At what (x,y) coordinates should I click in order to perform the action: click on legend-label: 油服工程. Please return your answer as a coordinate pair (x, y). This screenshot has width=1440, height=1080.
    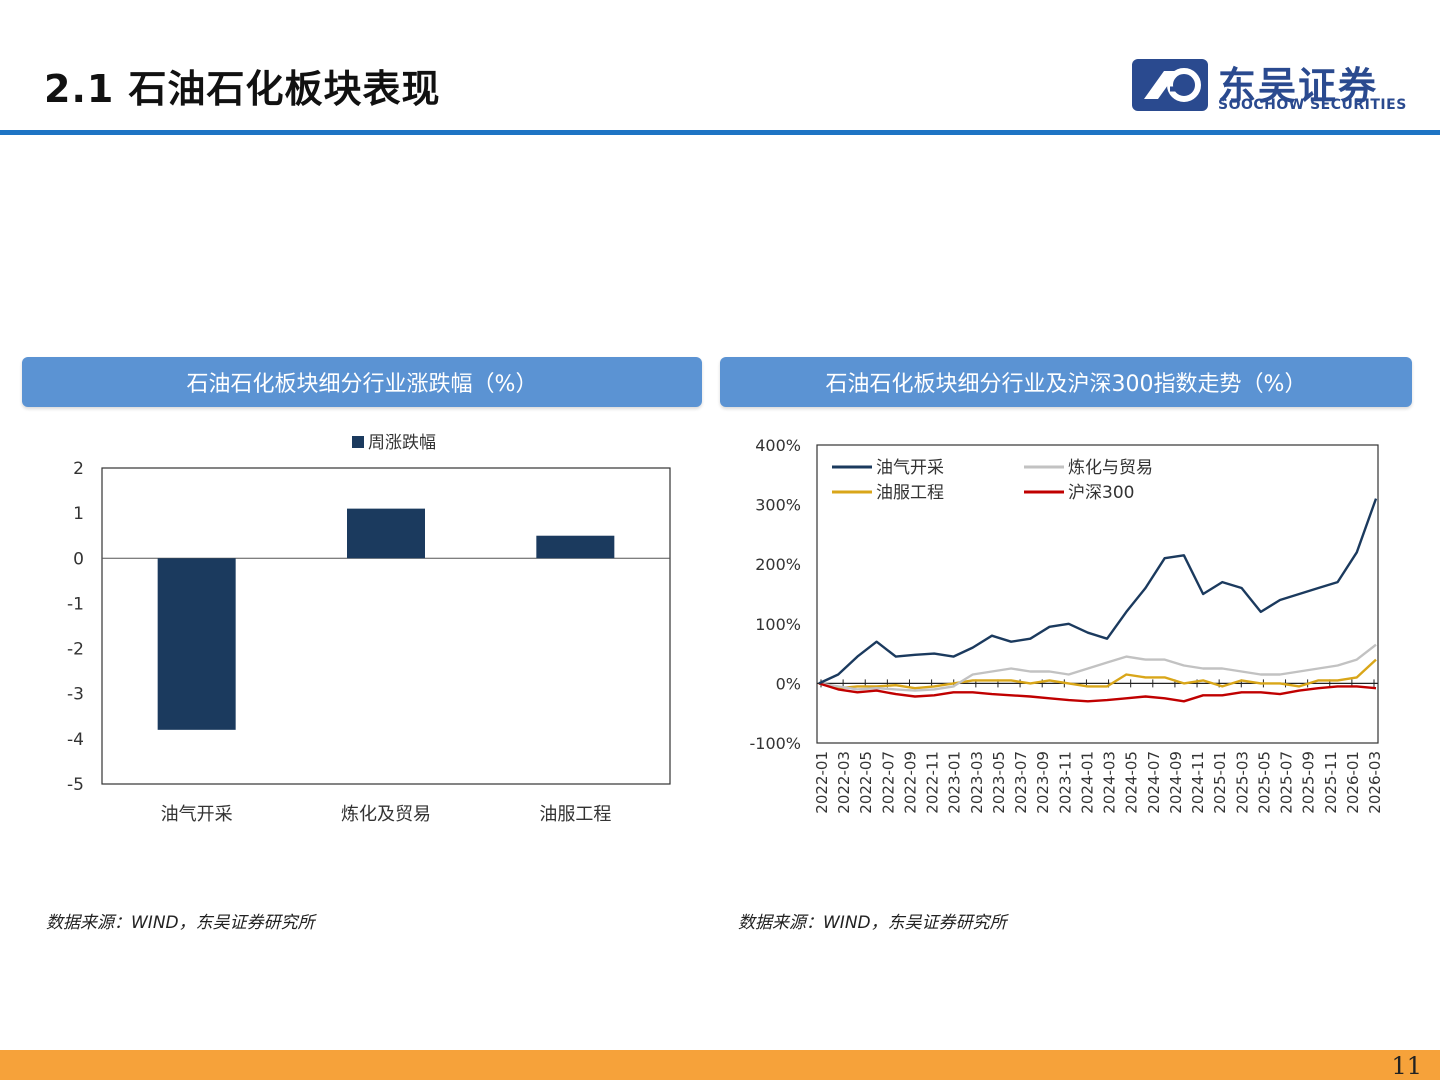
    Looking at the image, I should click on (910, 493).